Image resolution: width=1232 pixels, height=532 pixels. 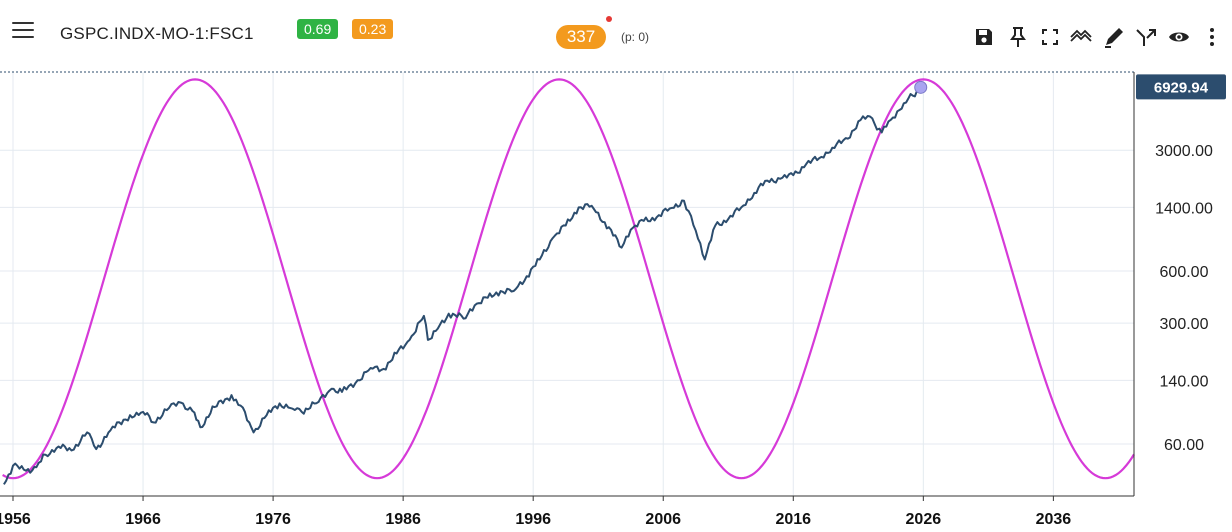 What do you see at coordinates (635, 37) in the screenshot?
I see `p-info-text: (p: 0)` at bounding box center [635, 37].